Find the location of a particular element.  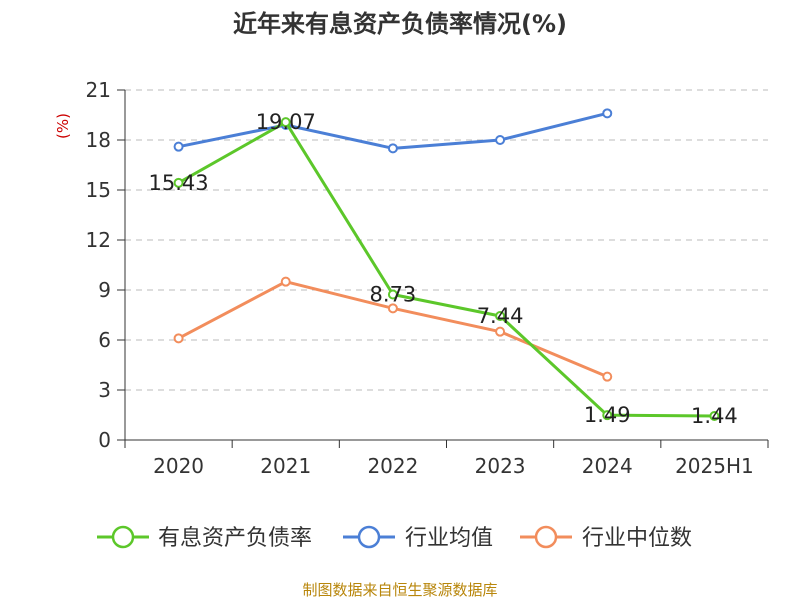

legend-item-1: 行业均值 is located at coordinates (418, 538).